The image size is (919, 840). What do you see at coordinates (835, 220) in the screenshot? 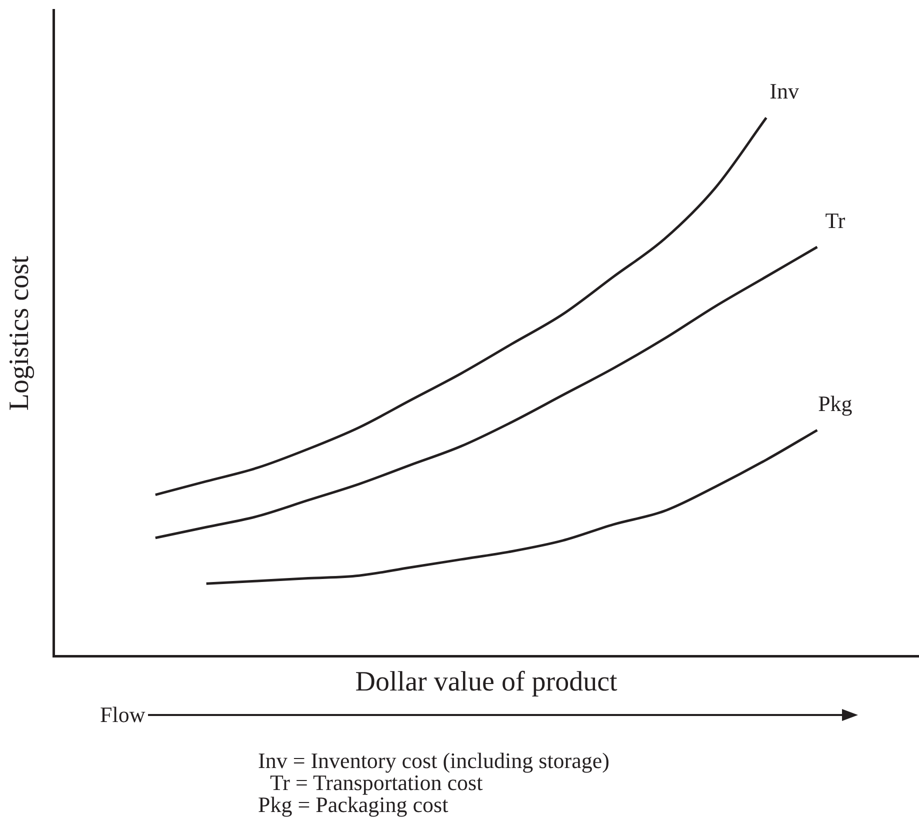
I see `series-label: Tr` at bounding box center [835, 220].